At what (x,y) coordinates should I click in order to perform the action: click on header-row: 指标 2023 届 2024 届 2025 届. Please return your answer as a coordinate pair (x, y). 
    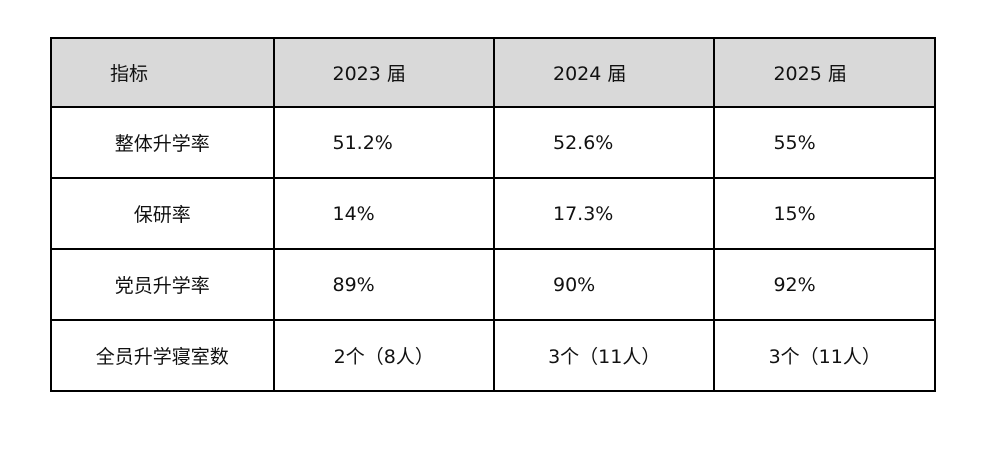
    Looking at the image, I should click on (493, 72).